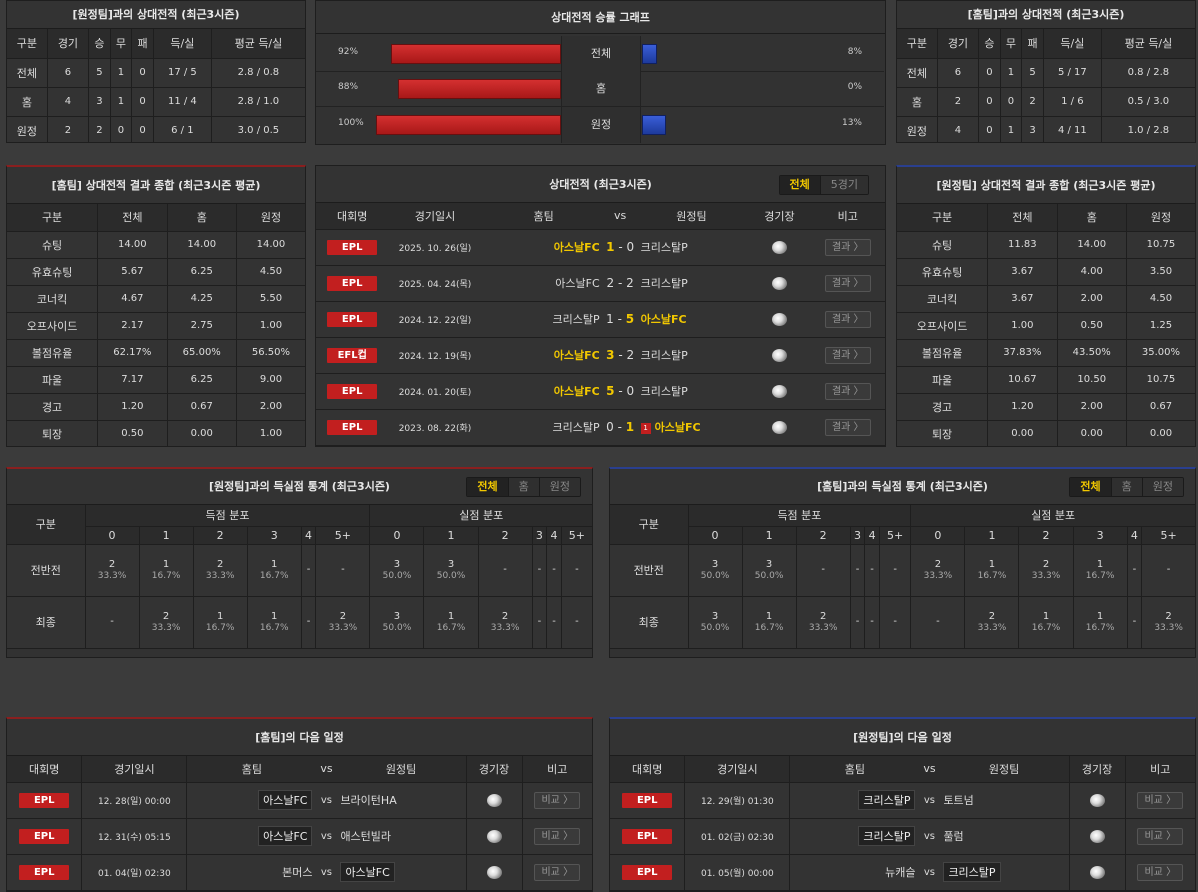 The height and width of the screenshot is (892, 1198). Describe the element at coordinates (844, 185) in the screenshot. I see `toggle-5games: 5경기` at that location.